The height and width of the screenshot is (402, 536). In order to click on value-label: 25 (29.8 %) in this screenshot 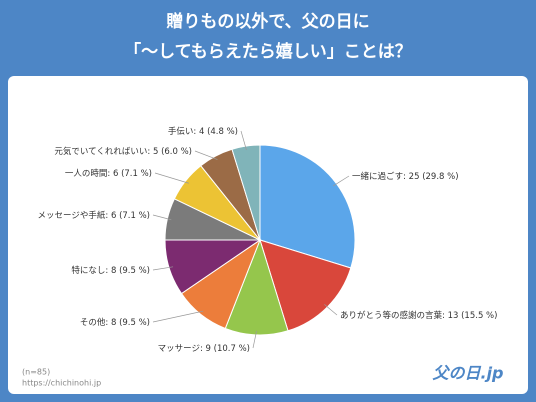, I will do `click(434, 177)`.